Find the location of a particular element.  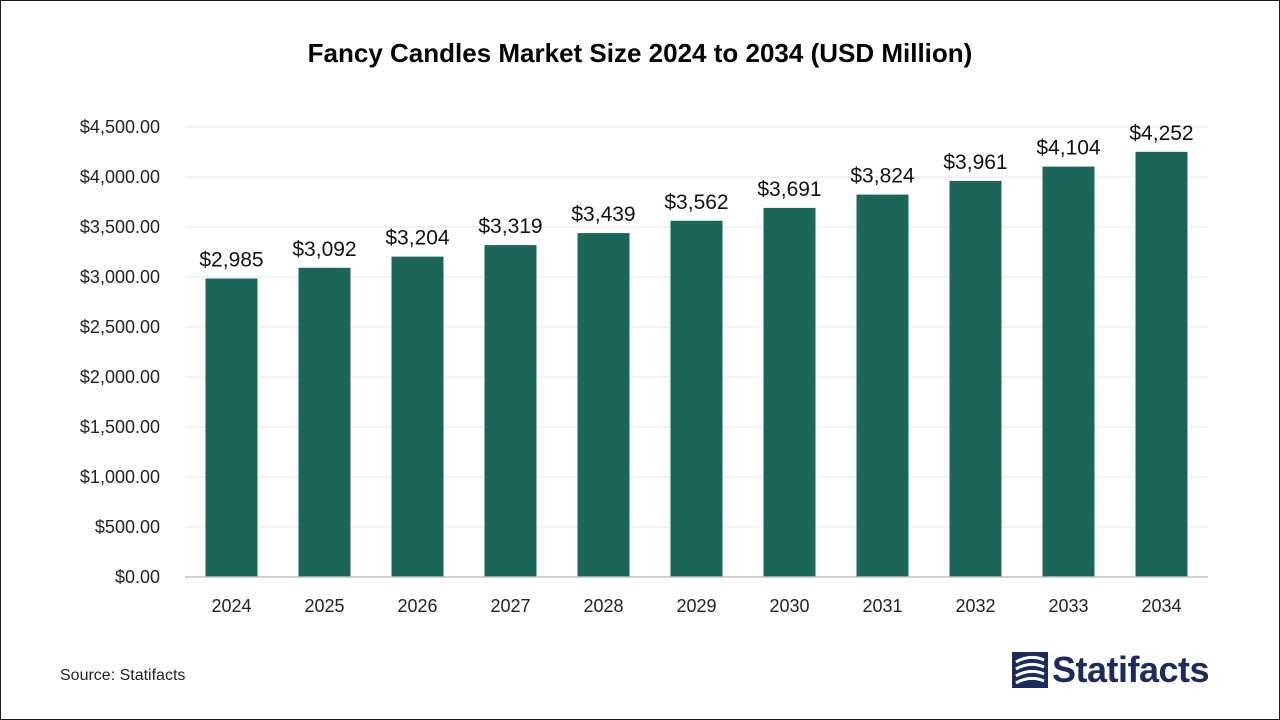

data-label: $3,204 is located at coordinates (417, 238).